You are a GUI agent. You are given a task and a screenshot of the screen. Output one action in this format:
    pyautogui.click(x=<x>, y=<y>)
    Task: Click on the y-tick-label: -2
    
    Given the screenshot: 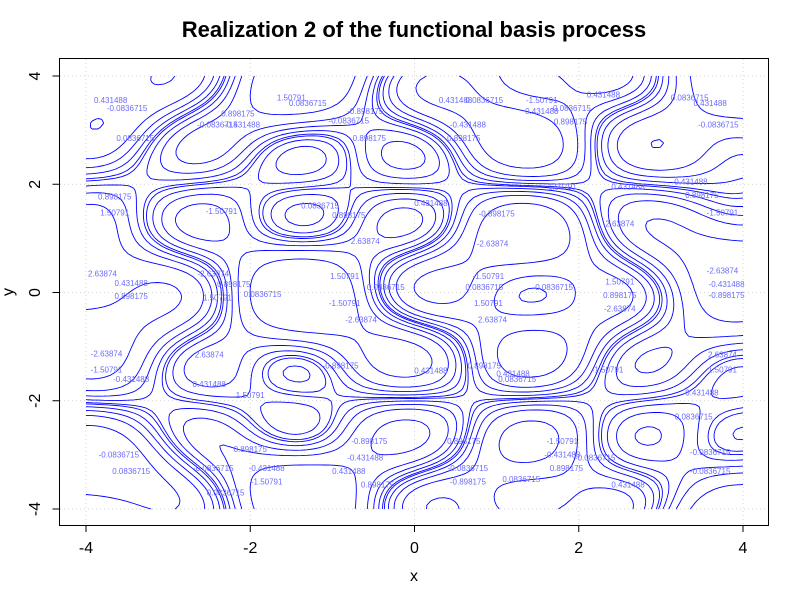 What is the action you would take?
    pyautogui.click(x=35, y=401)
    